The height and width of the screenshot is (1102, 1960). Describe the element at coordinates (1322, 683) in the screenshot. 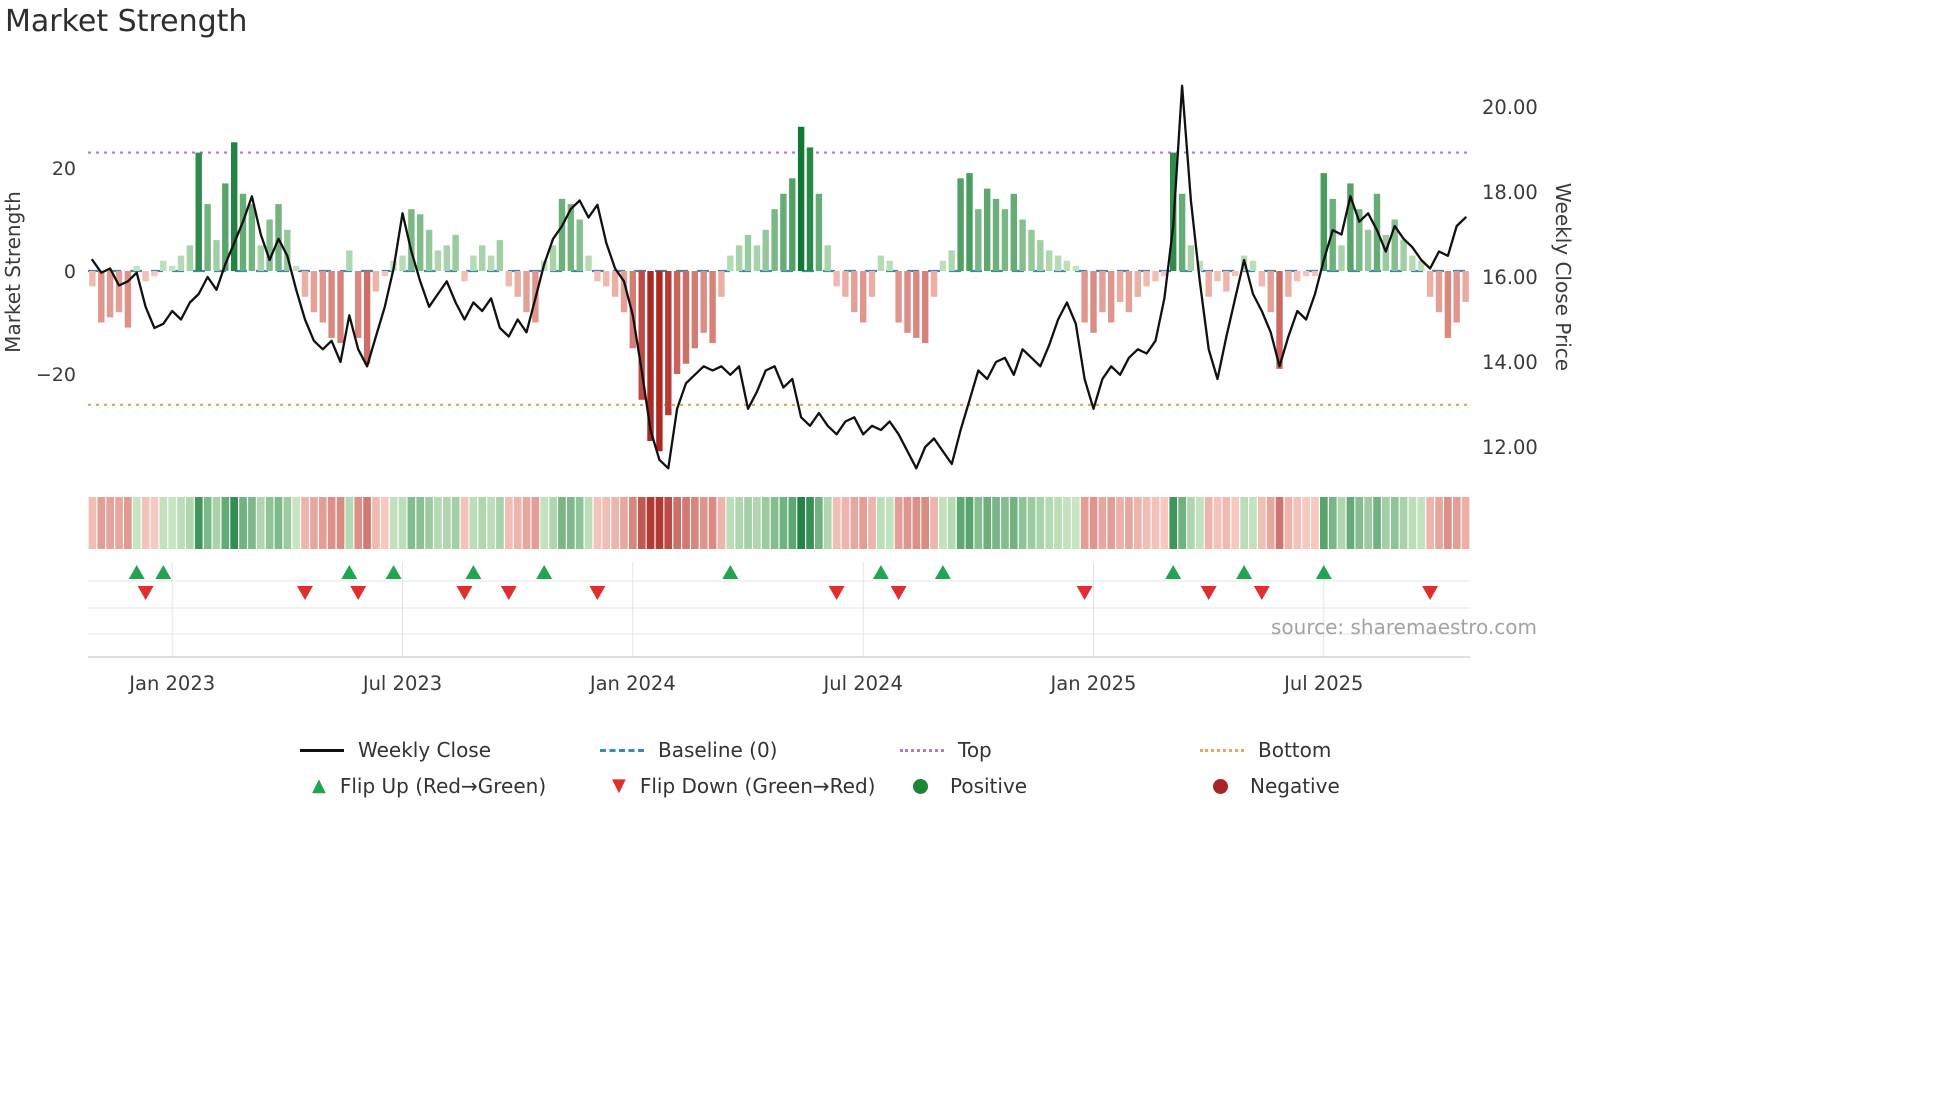

I see `x-axis-tick: Jul 2025` at that location.